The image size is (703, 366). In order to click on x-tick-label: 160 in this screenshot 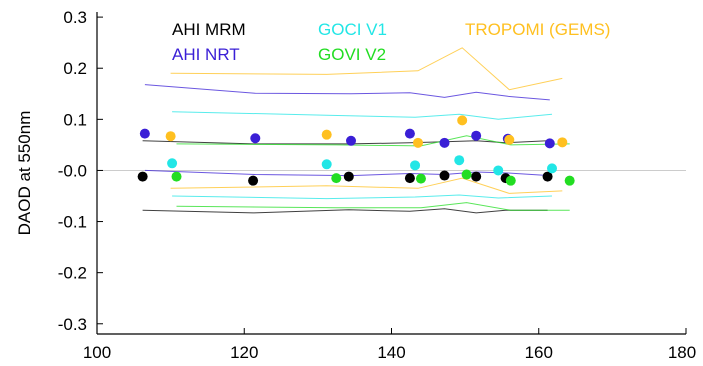, I will do `click(539, 352)`.